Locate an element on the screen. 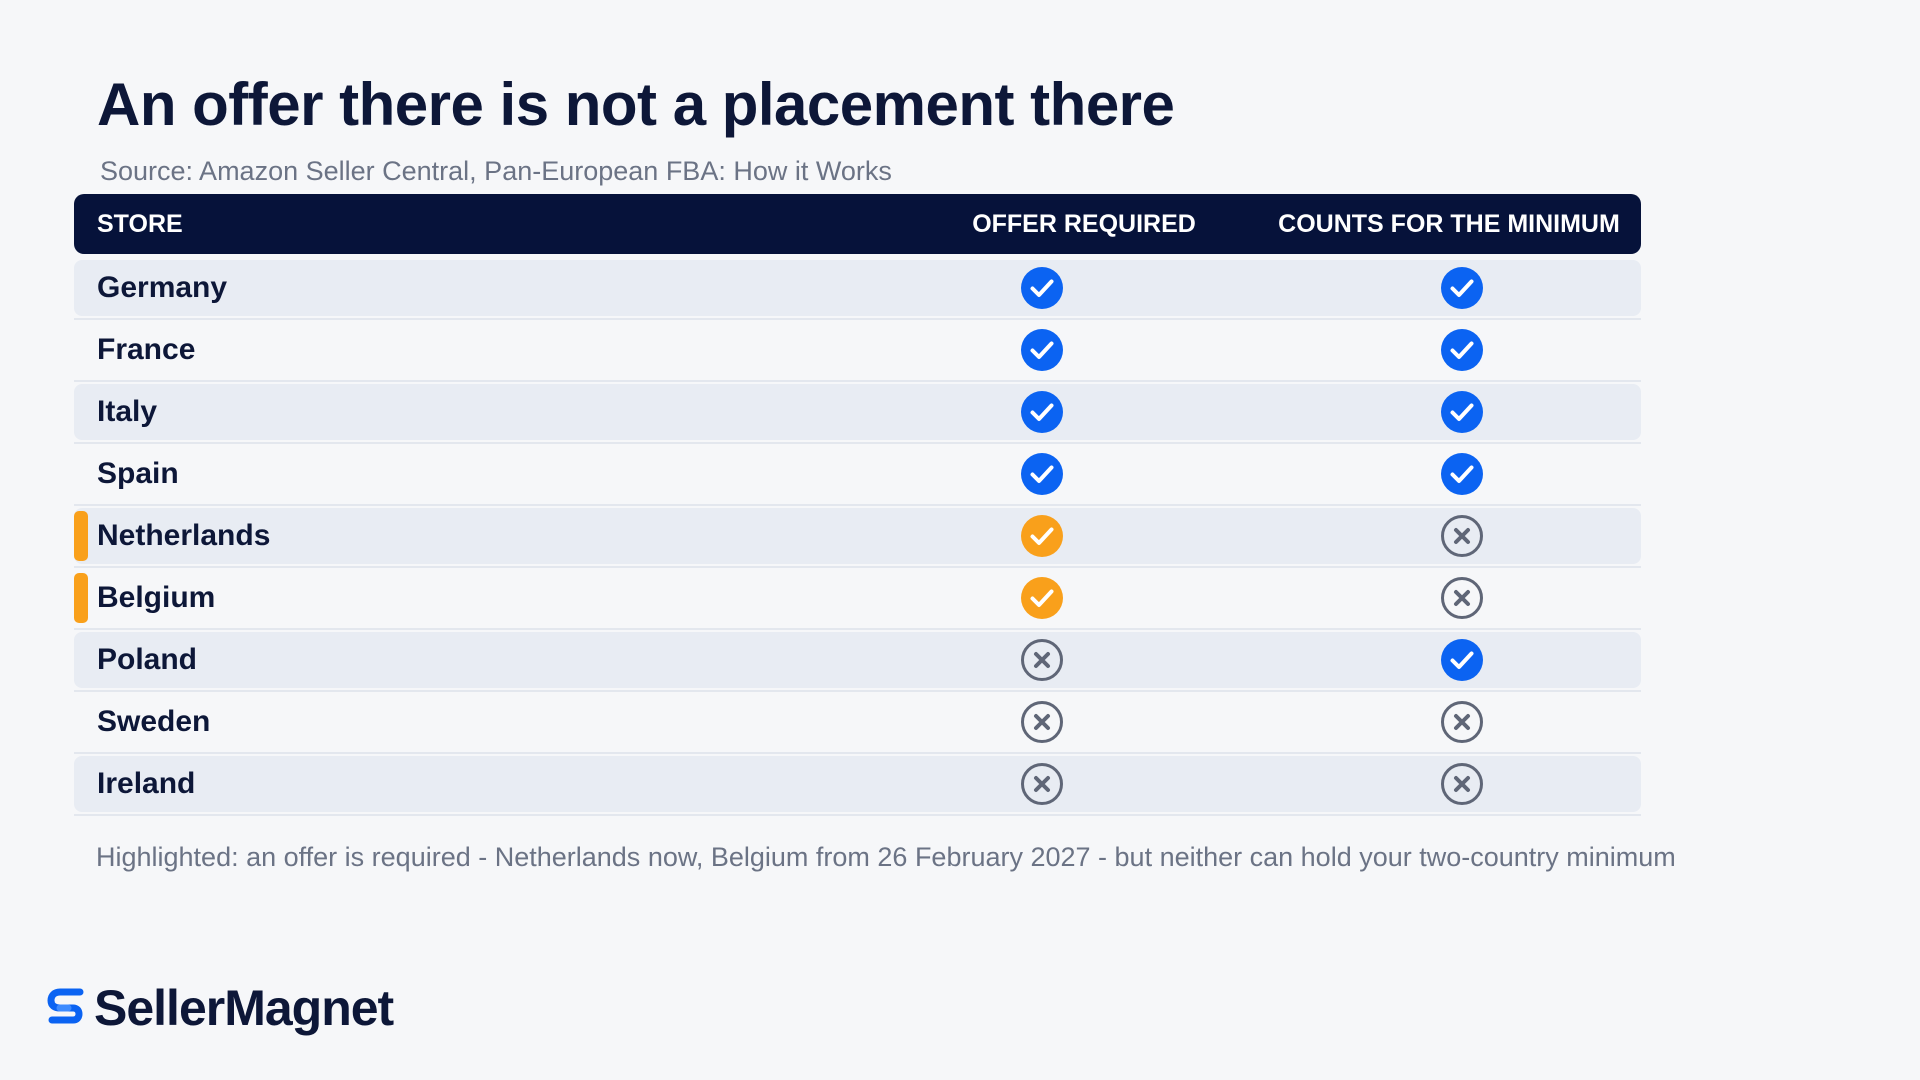 The width and height of the screenshot is (1920, 1080). store-name: Belgium is located at coordinates (156, 597).